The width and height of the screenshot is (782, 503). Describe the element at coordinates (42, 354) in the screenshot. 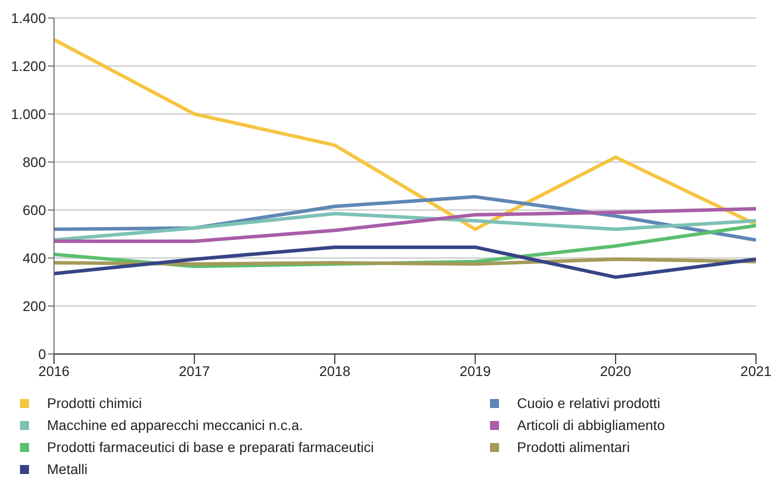

I see `y-tick-label: 0` at that location.